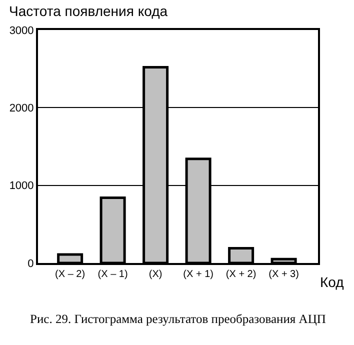  I want to click on x-tick-label: (X – 2), so click(70, 274).